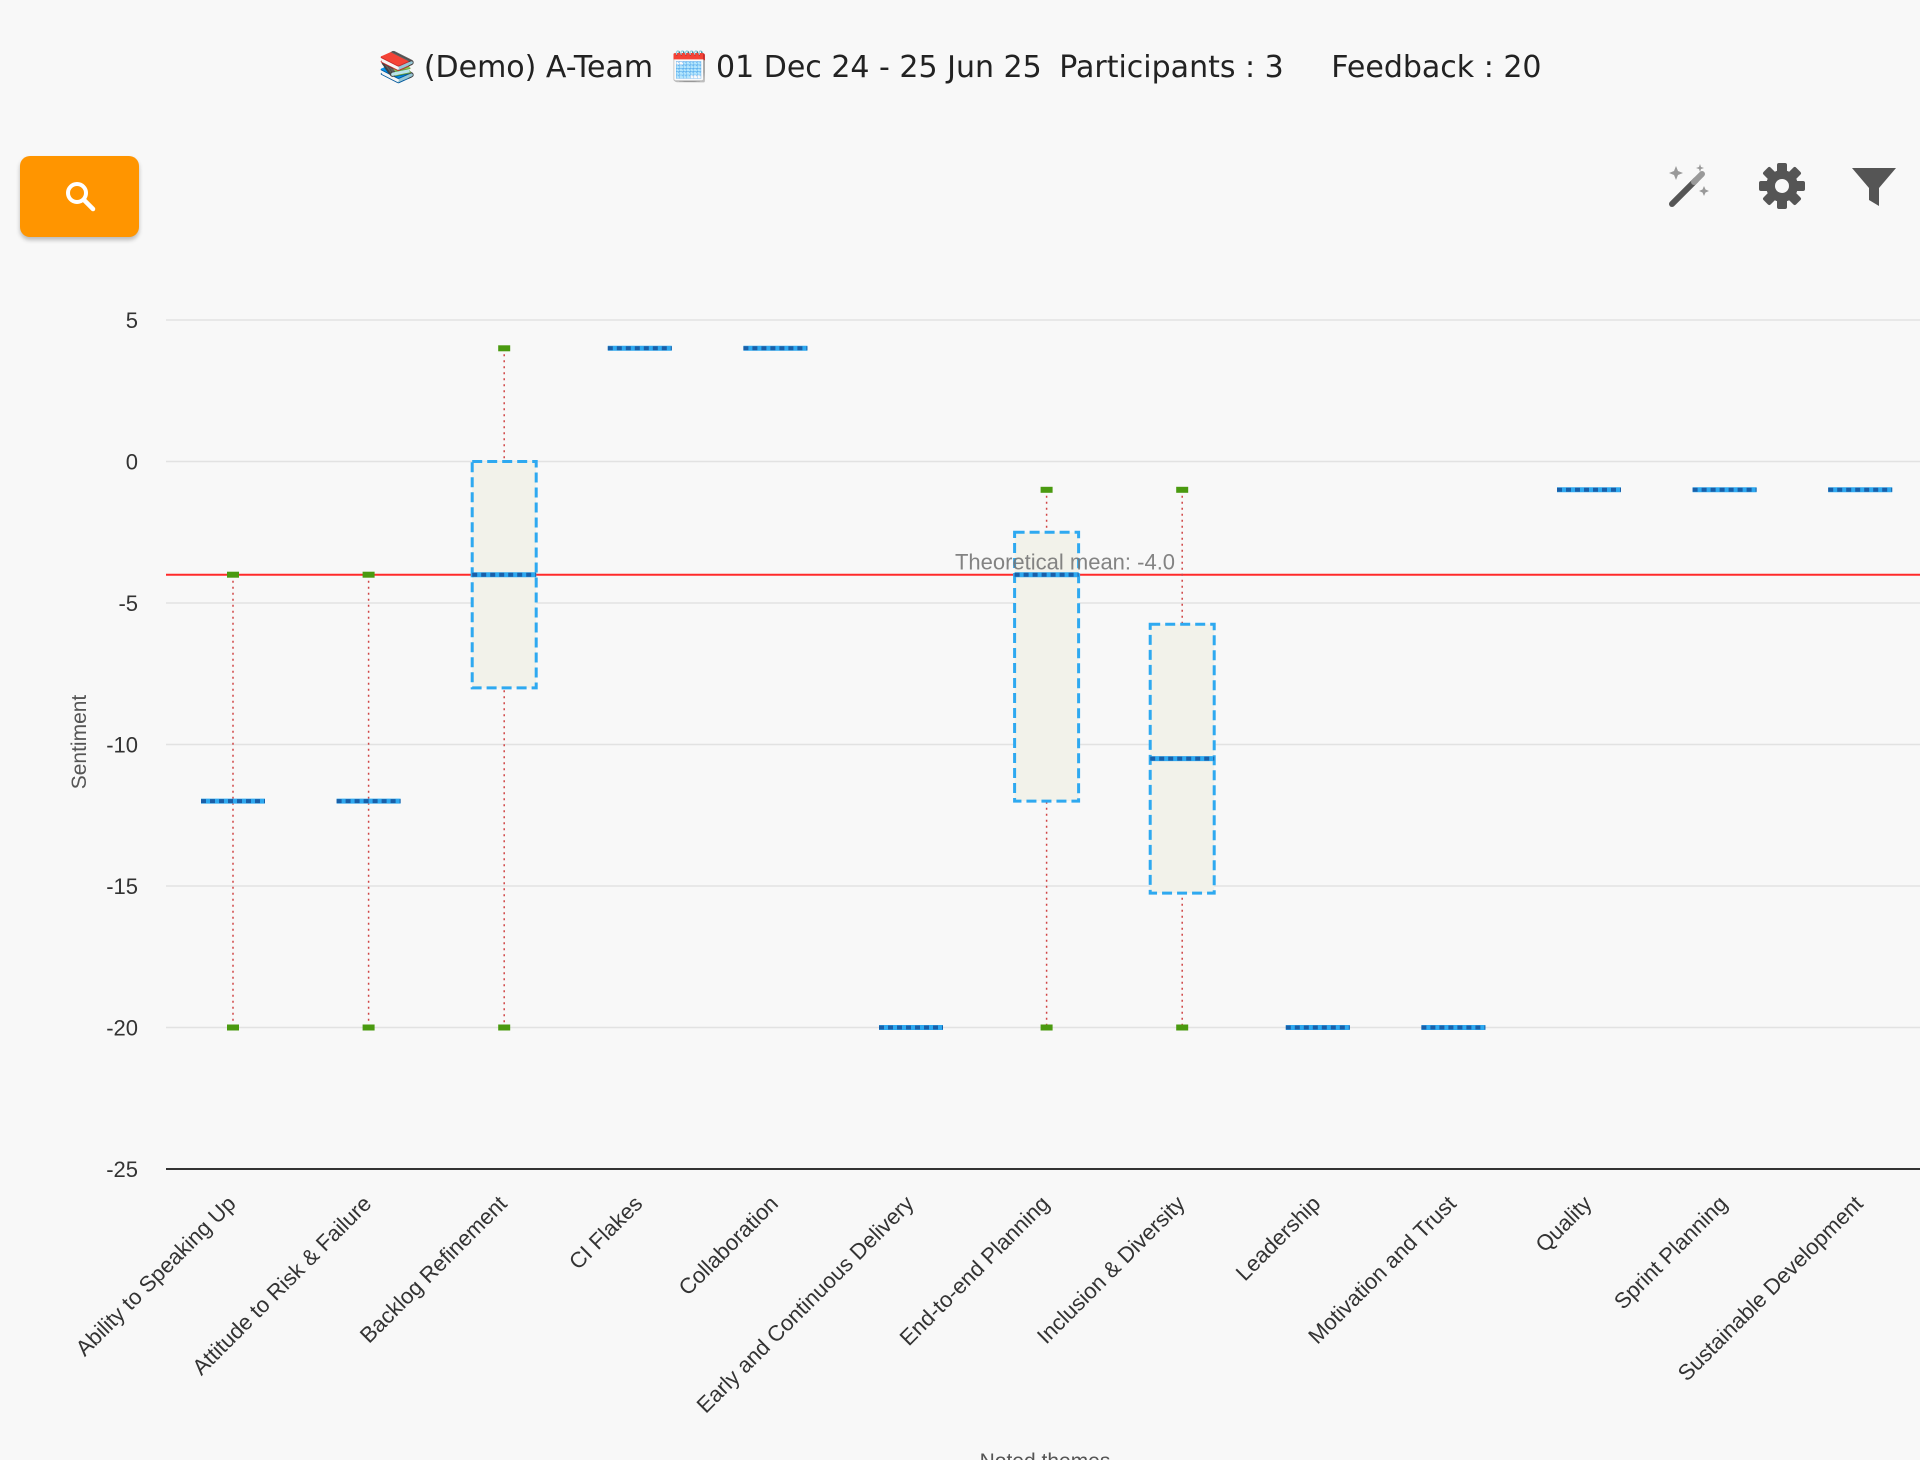 Image resolution: width=1920 pixels, height=1460 pixels. I want to click on search-icon, so click(81, 197).